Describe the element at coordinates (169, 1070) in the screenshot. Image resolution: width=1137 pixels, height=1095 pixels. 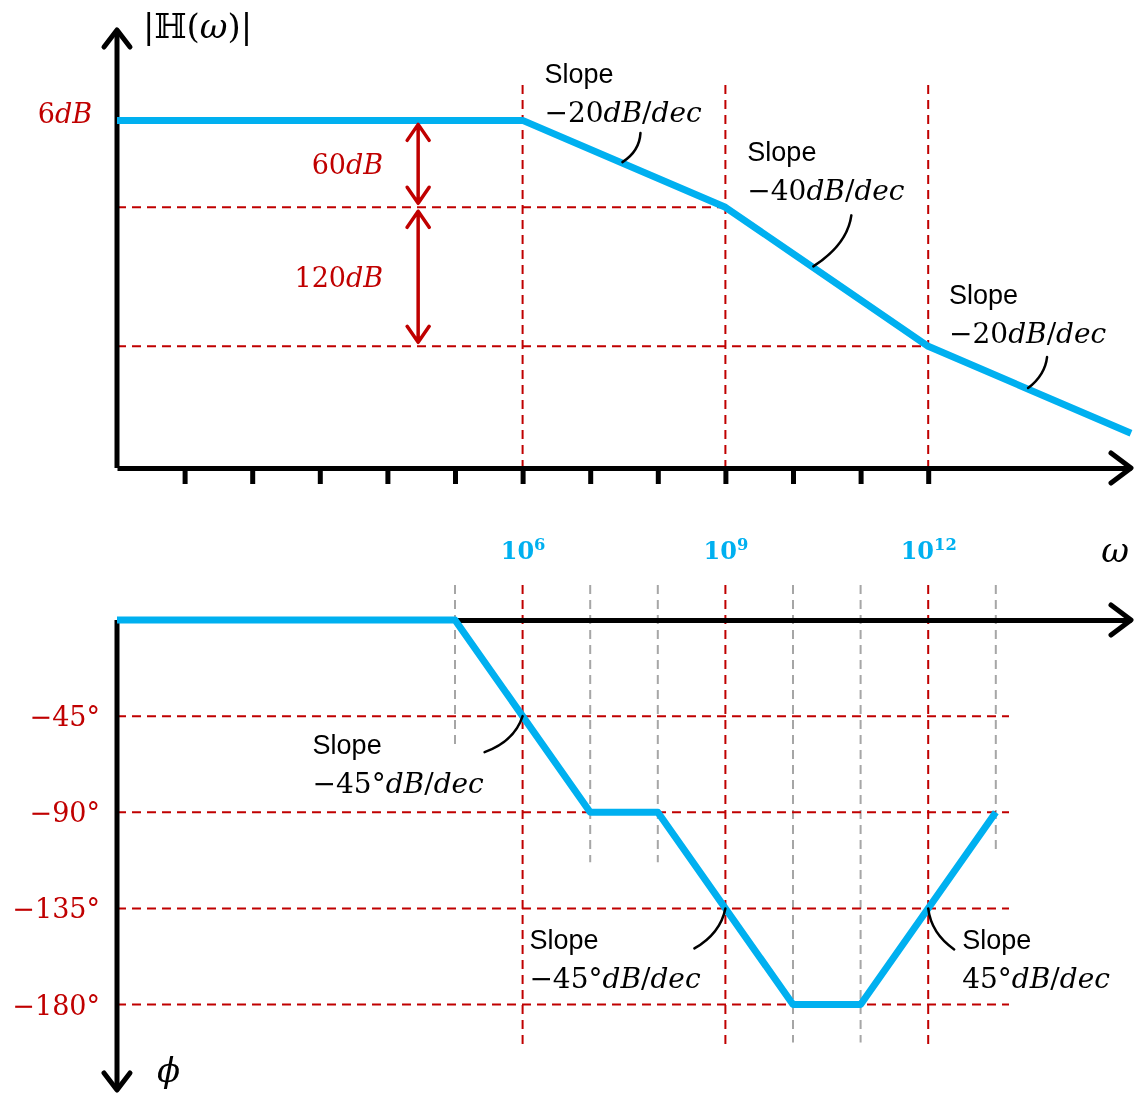
I see `y-axis-title: ϕ` at that location.